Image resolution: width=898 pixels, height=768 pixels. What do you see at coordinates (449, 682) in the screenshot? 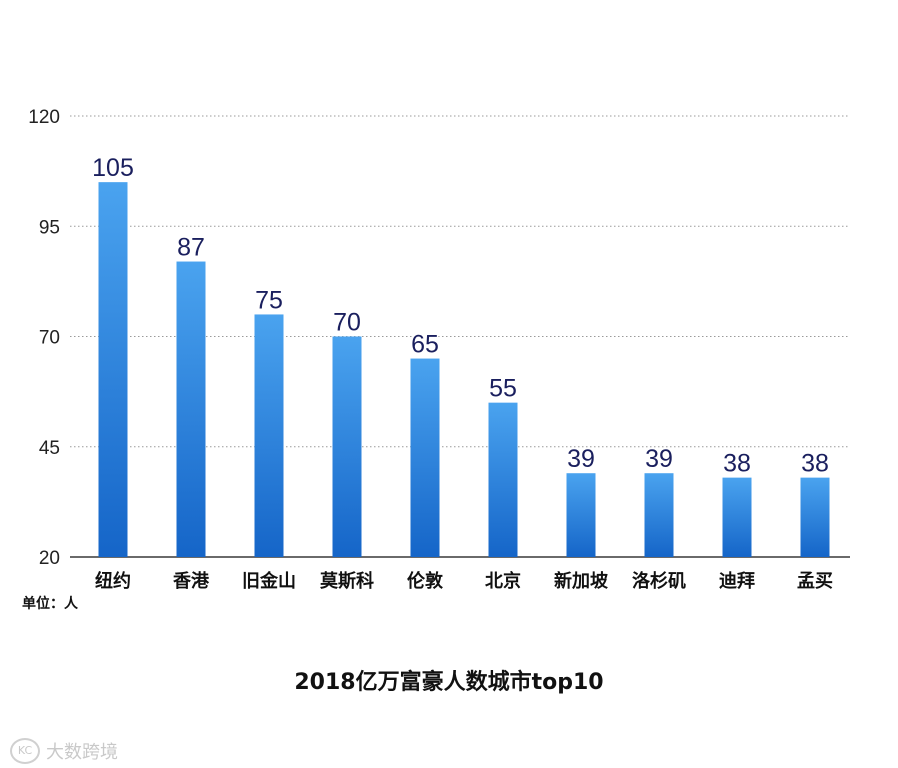
I see `chart-title: 2018亿万富豪人数城市top10` at bounding box center [449, 682].